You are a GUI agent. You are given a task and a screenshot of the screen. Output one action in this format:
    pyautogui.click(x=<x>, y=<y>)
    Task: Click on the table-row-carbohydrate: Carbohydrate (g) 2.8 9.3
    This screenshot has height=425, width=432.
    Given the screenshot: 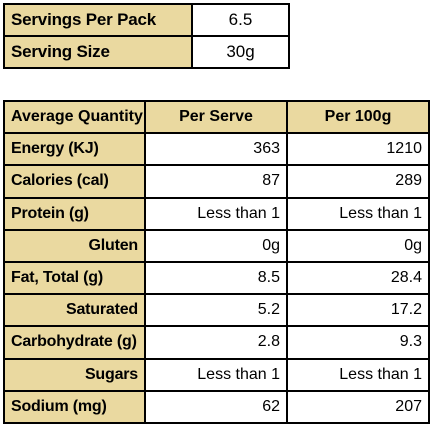 What is the action you would take?
    pyautogui.click(x=216, y=342)
    